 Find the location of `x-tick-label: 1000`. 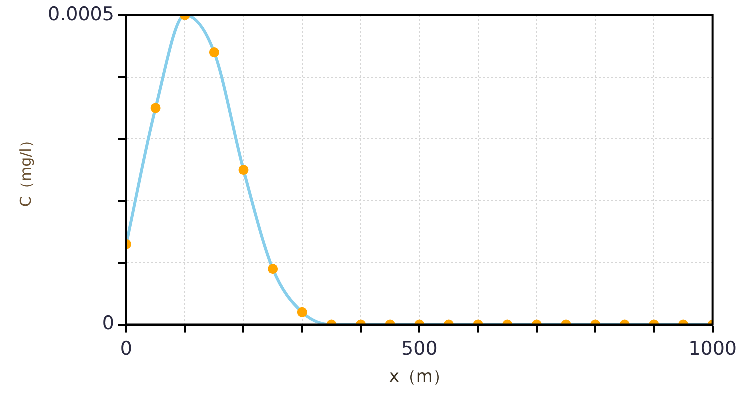

x-tick-label: 1000 is located at coordinates (713, 349).